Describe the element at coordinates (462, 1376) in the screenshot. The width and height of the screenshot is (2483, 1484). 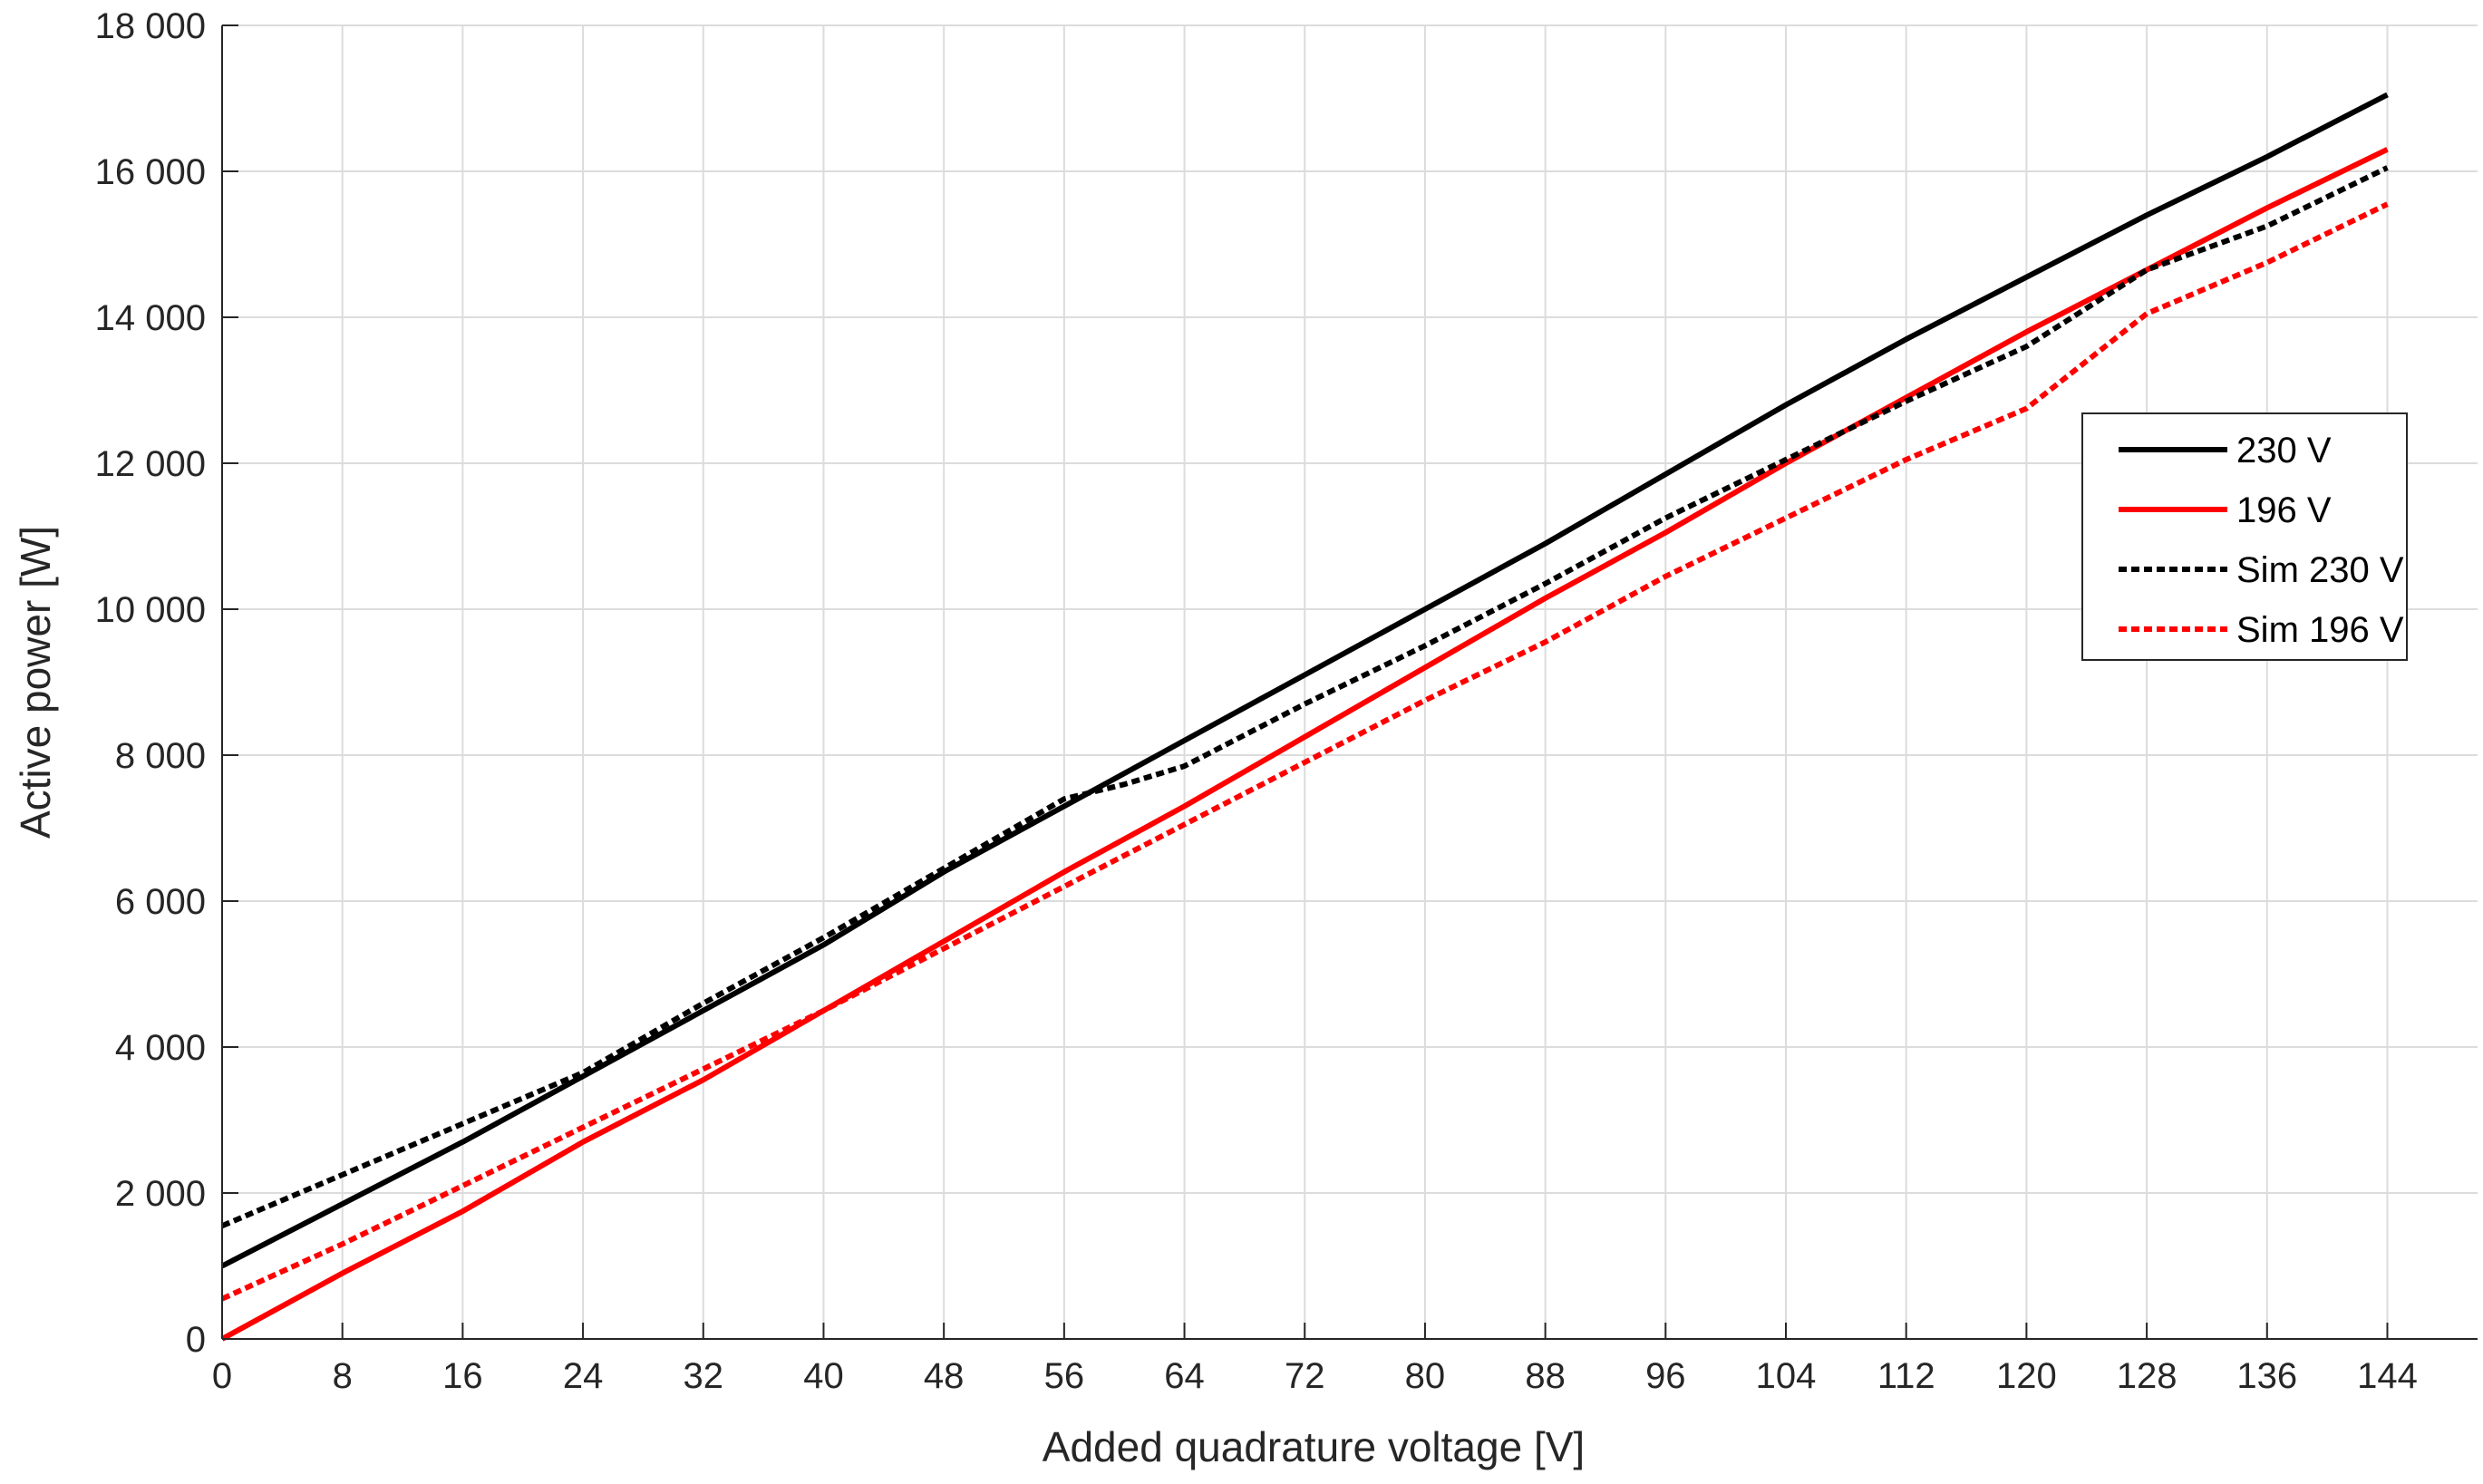
I see `x-tick-label: 16` at that location.